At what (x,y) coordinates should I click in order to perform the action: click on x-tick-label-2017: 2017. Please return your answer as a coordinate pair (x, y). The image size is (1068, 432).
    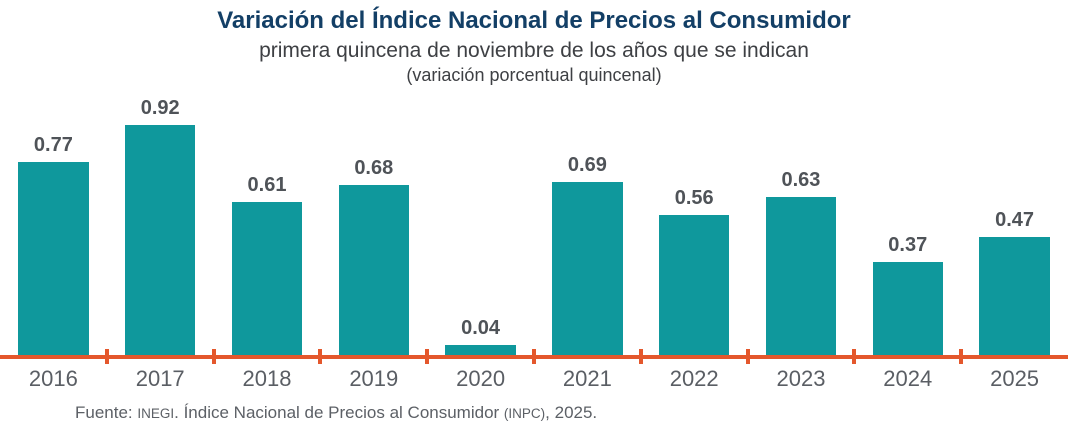
    Looking at the image, I should click on (160, 378).